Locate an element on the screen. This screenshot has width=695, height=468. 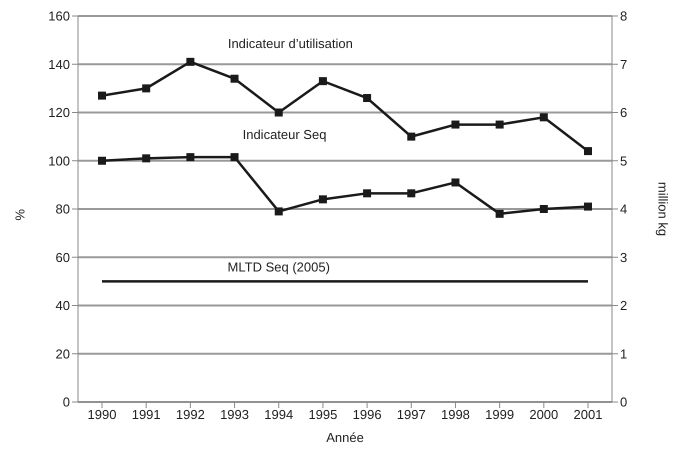
x-tick-label: 1994 is located at coordinates (279, 414).